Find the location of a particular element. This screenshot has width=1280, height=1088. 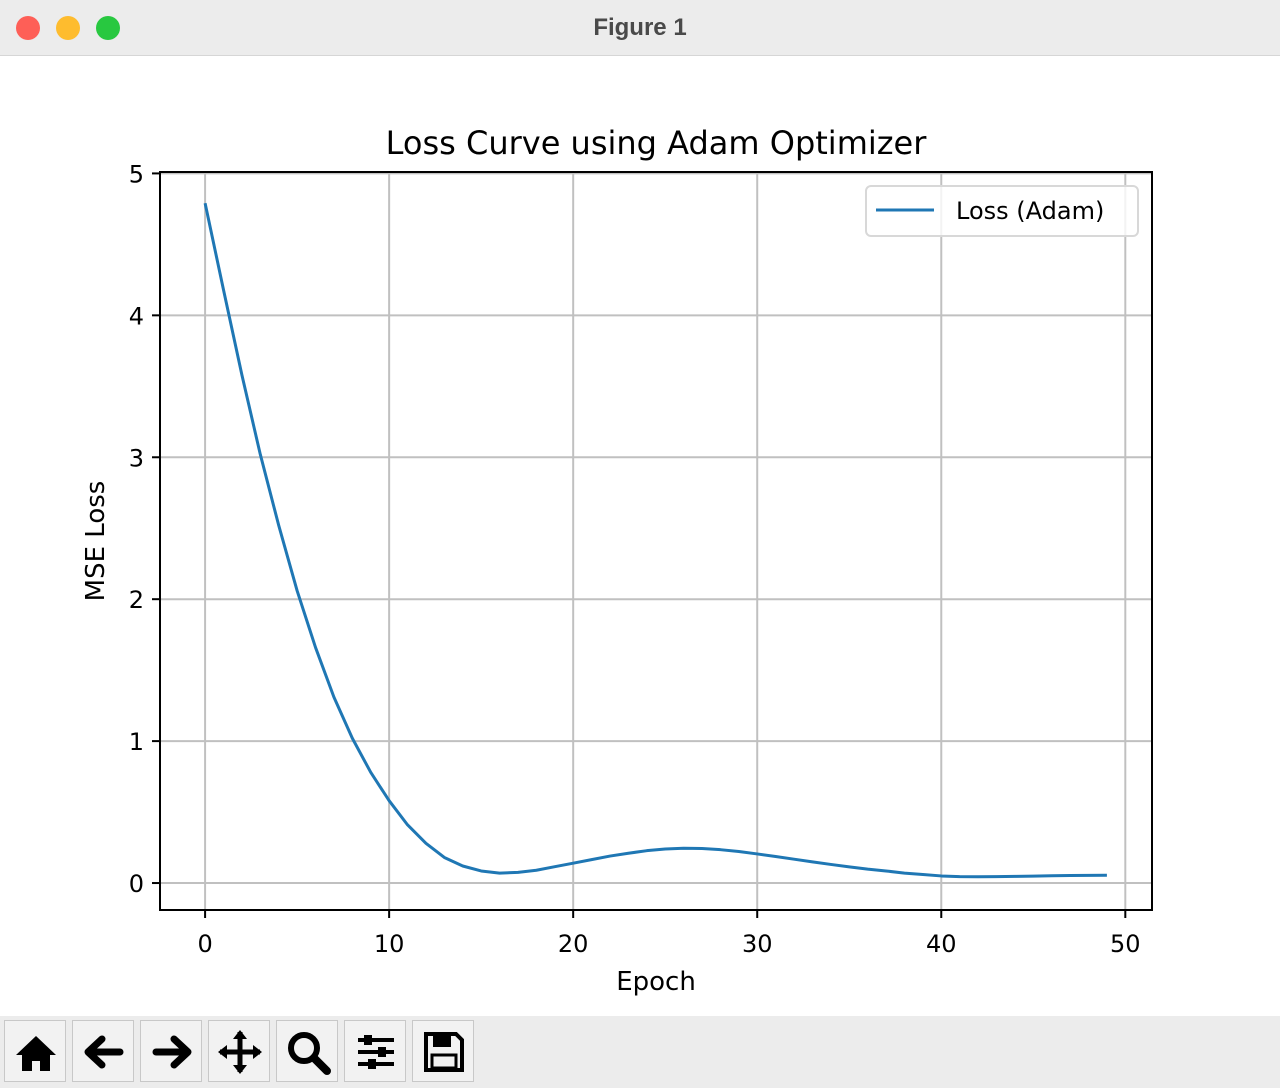

y-tick-label: 1 is located at coordinates (136, 742).